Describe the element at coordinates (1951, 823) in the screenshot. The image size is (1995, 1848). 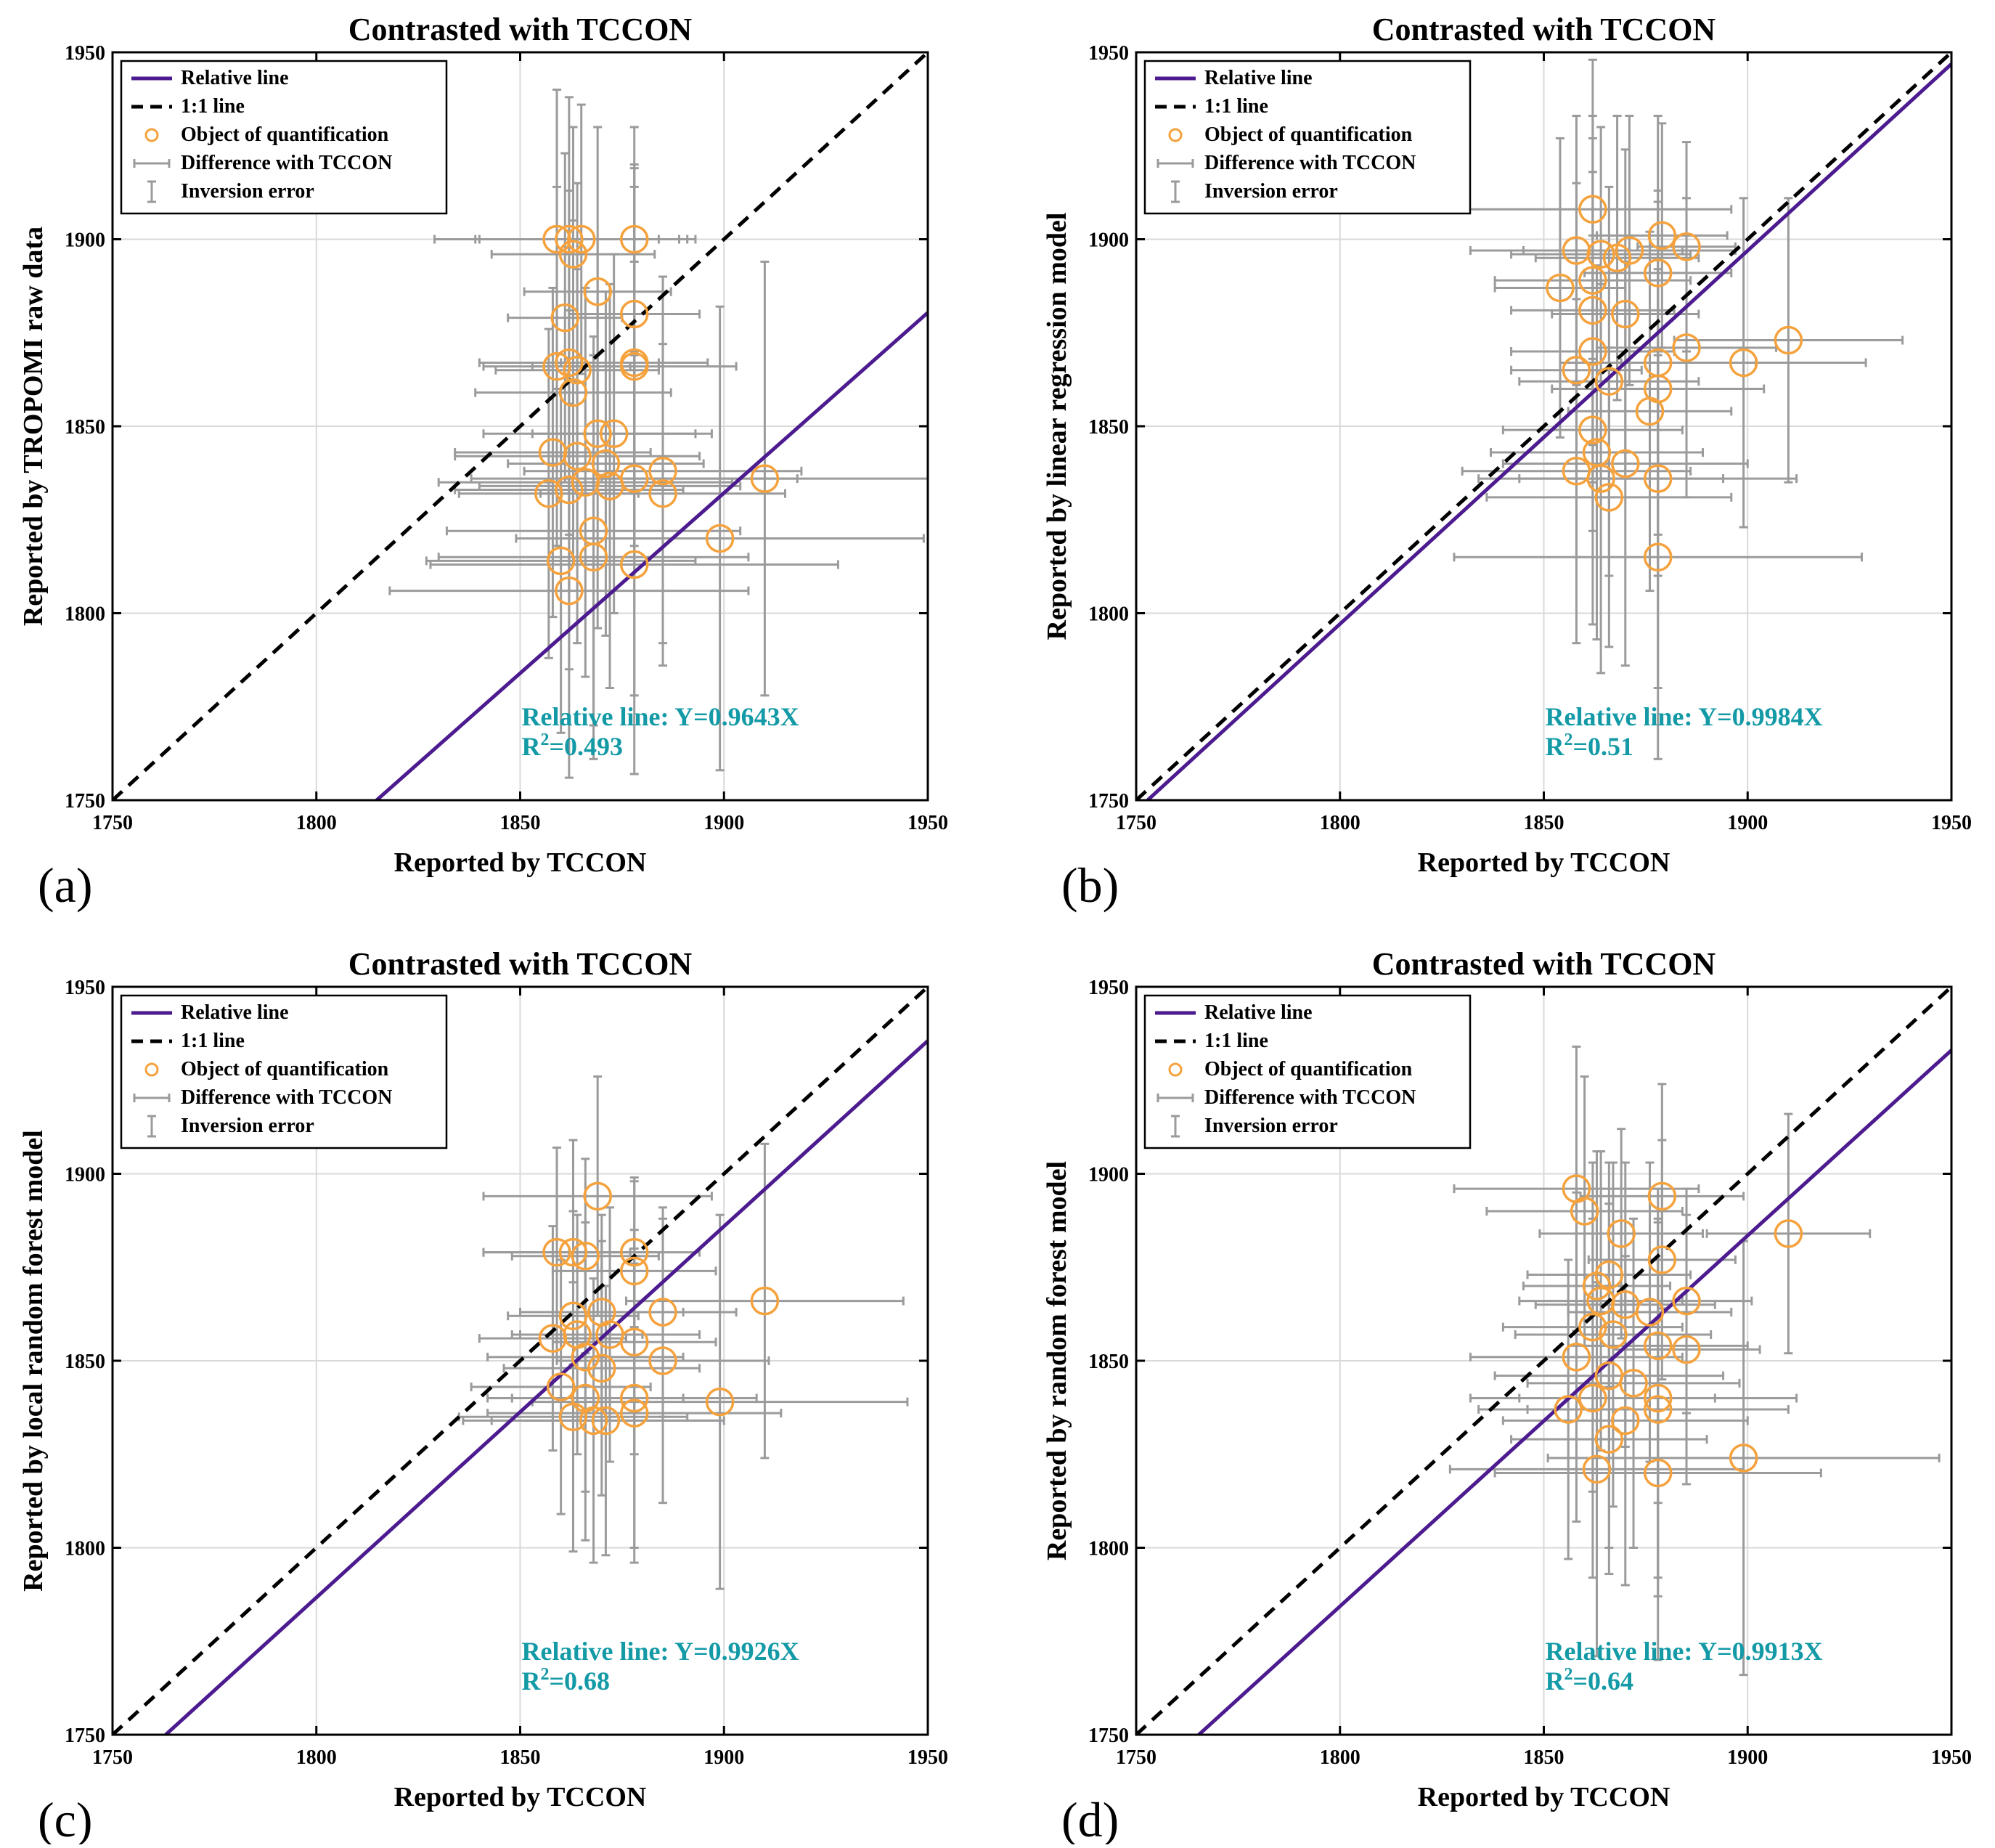
I see `x-tick-label: 1950` at that location.